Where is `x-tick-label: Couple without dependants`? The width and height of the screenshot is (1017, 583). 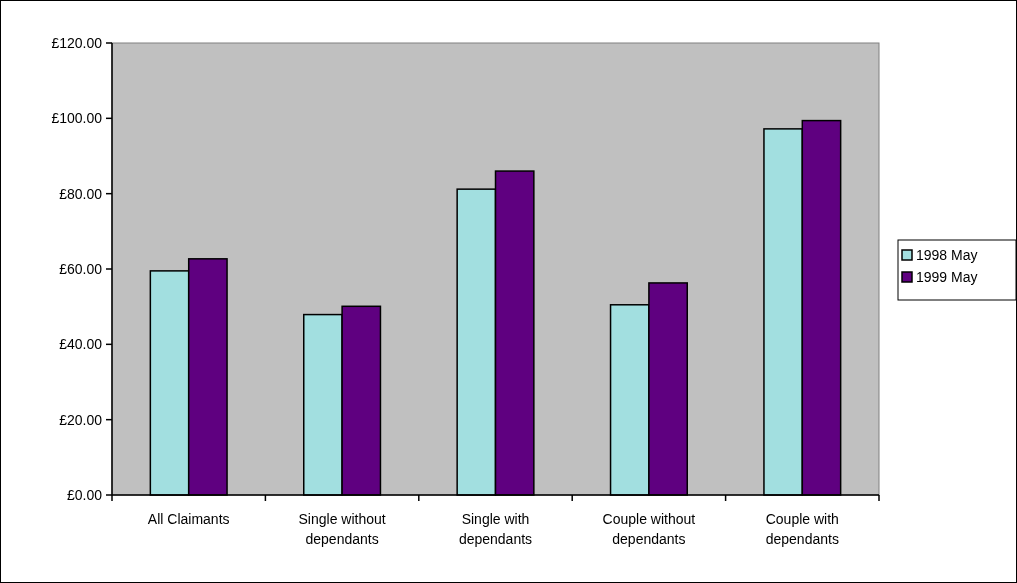
x-tick-label: Couple without dependants is located at coordinates (649, 529).